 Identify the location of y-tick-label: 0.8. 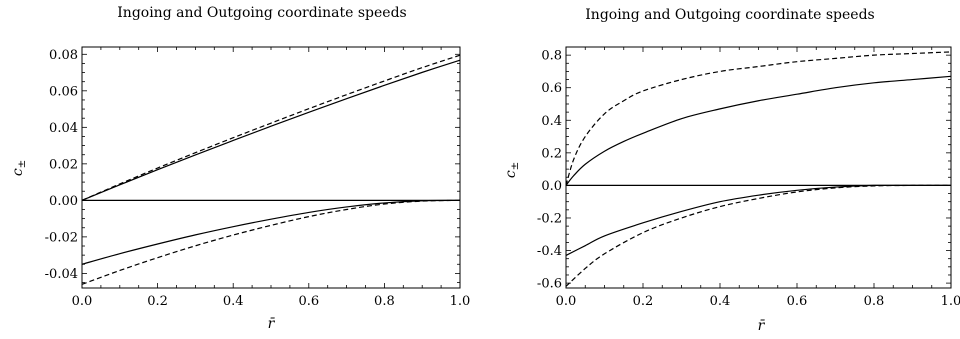
(551, 56).